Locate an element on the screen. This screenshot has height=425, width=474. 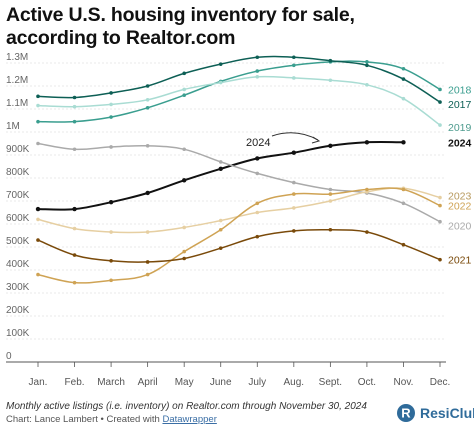
series-line-2019 is located at coordinates (239, 100).